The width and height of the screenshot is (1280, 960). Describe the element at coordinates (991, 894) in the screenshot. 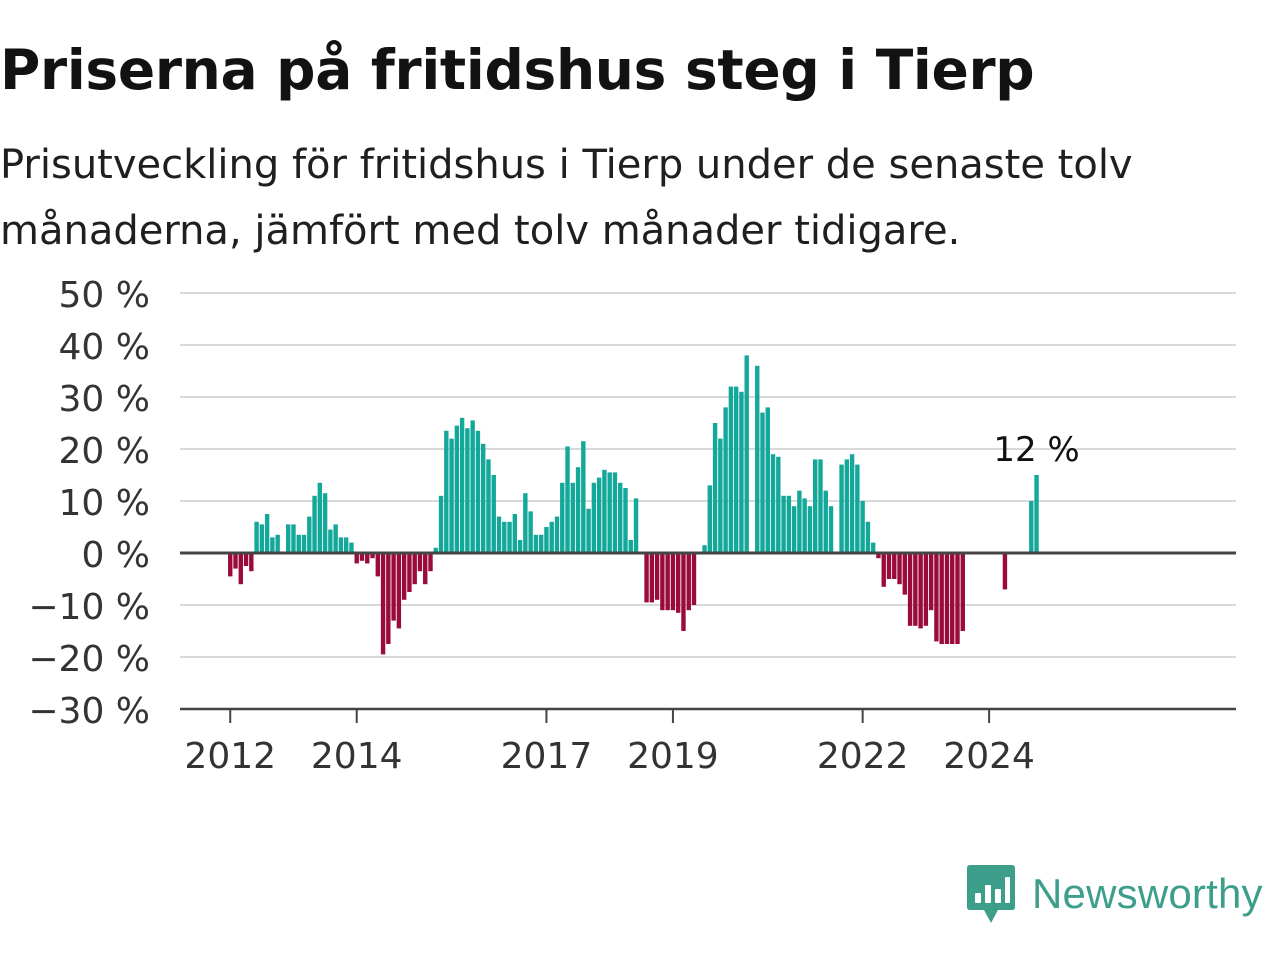

I see `newsworthy-logo-icon` at that location.